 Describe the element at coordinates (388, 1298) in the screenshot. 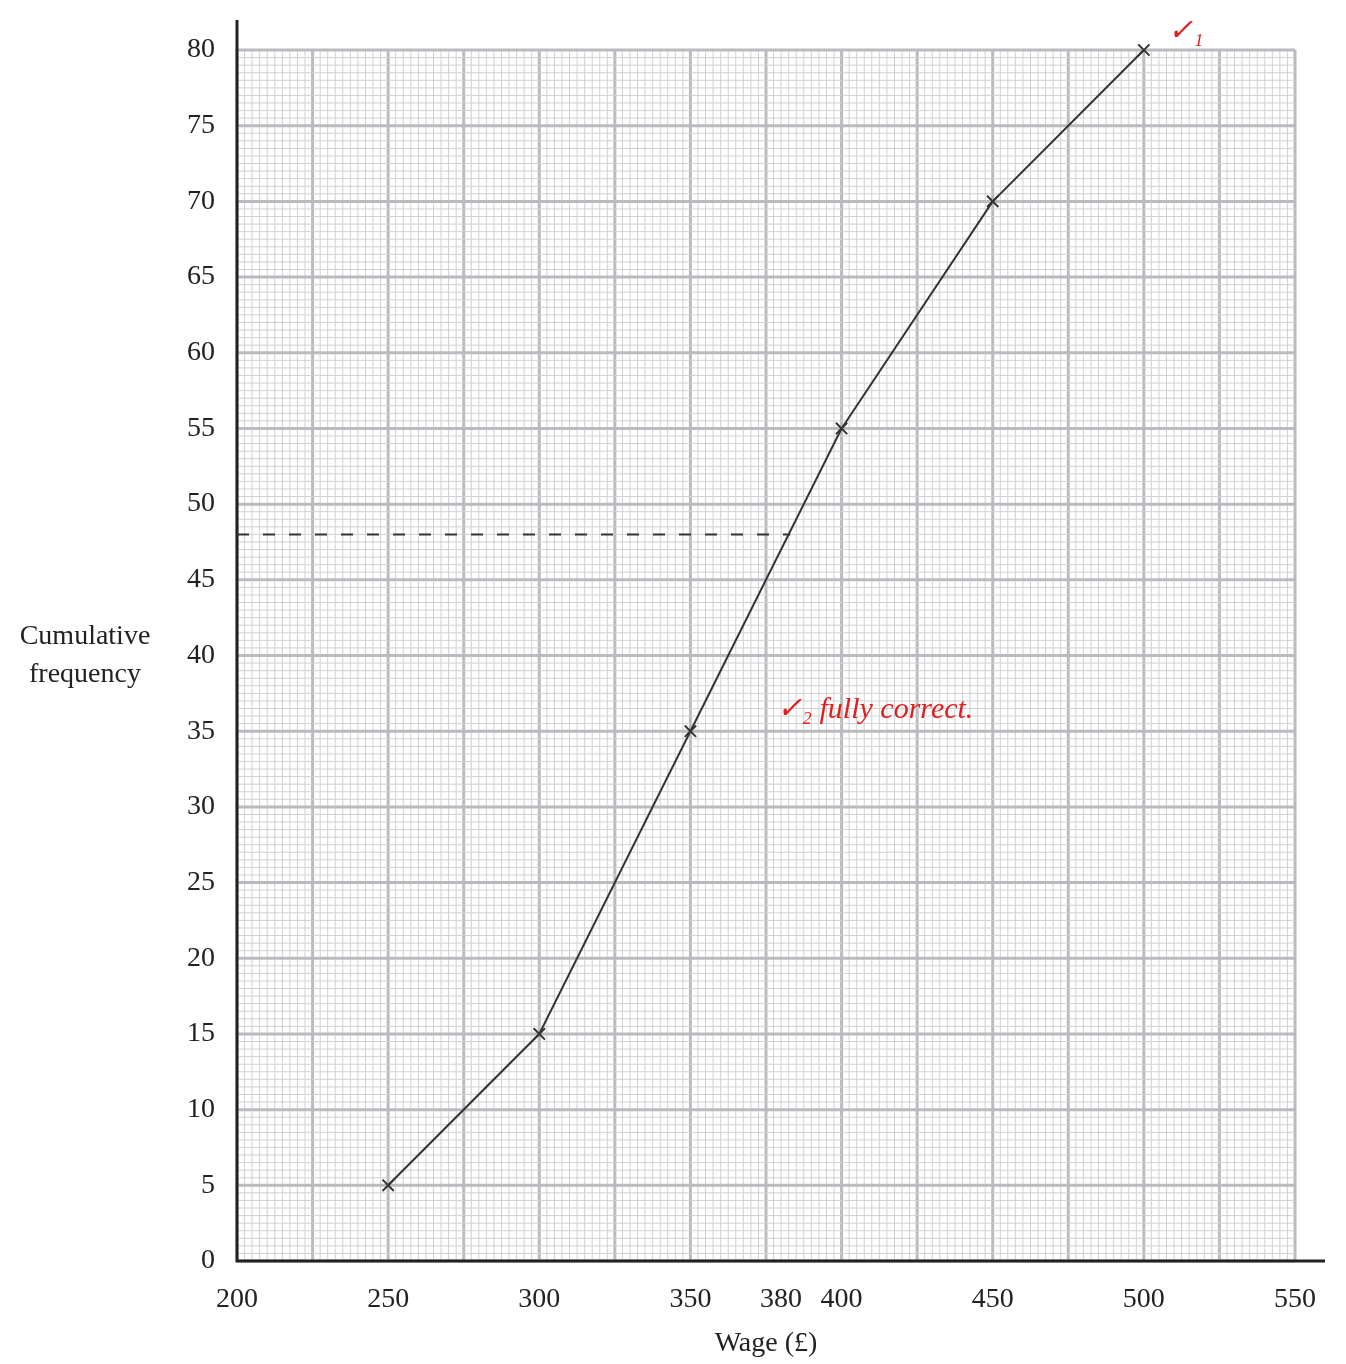

I see `x-tick-label: 250` at that location.